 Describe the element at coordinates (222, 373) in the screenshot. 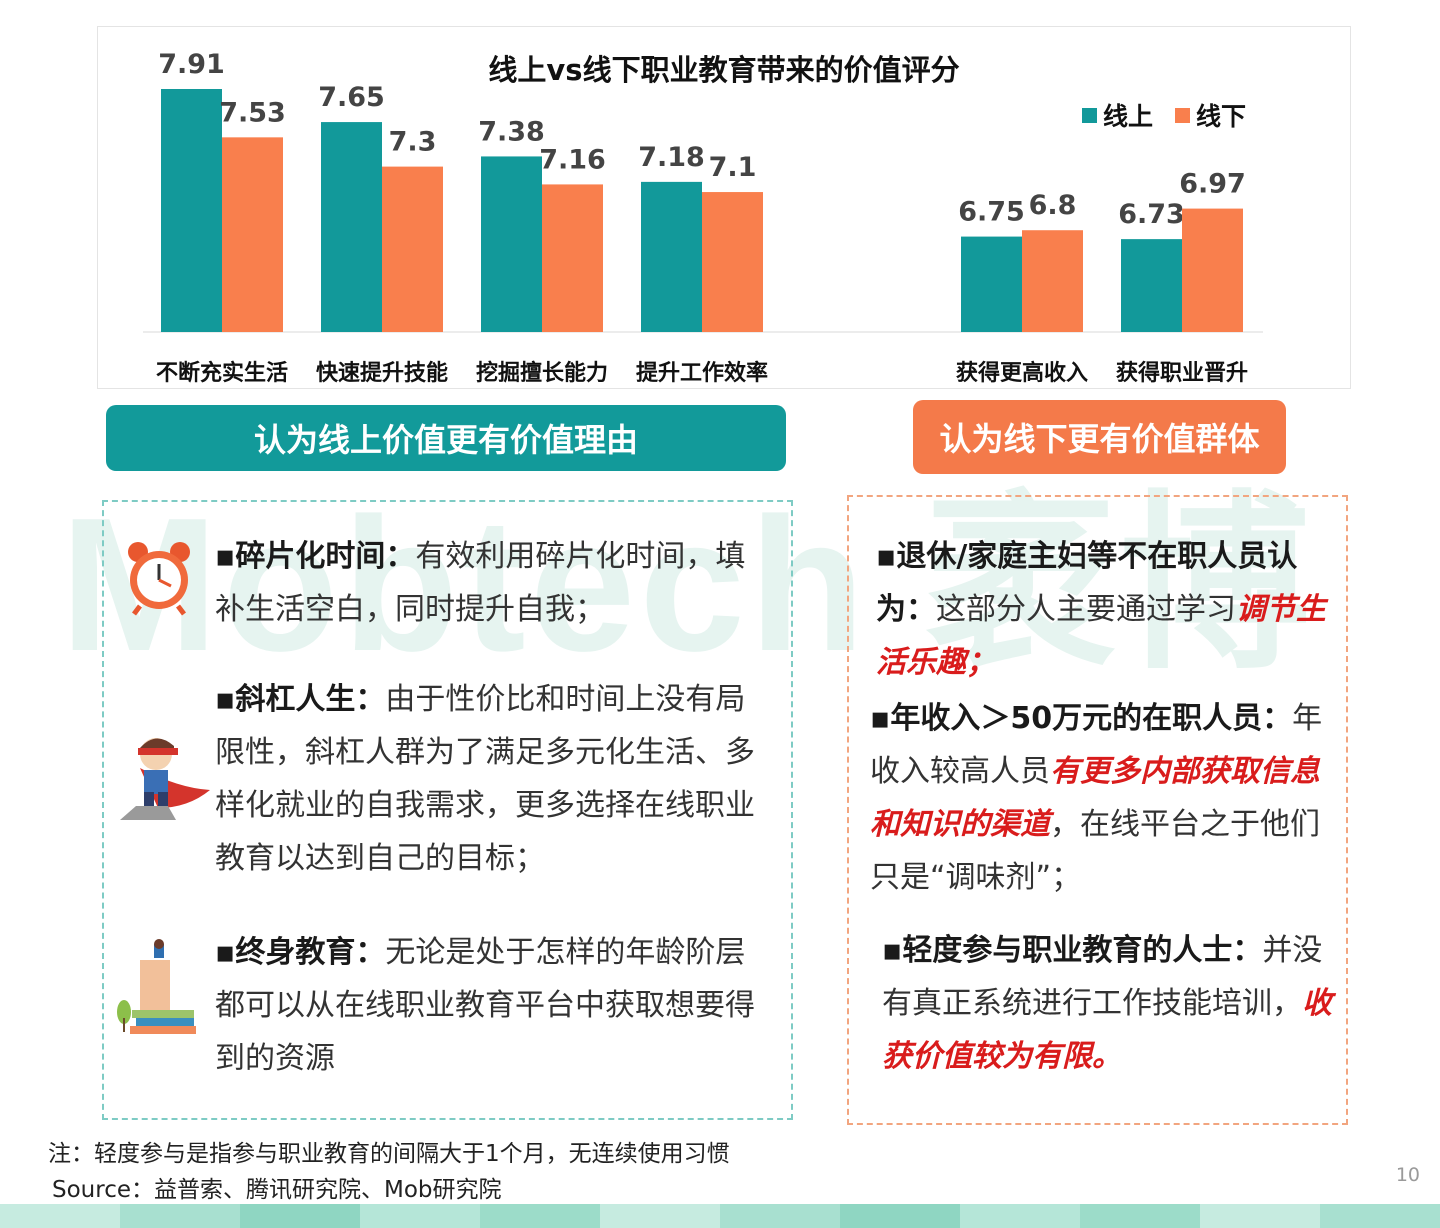

I see `category-label-0: 不断充实生活` at that location.